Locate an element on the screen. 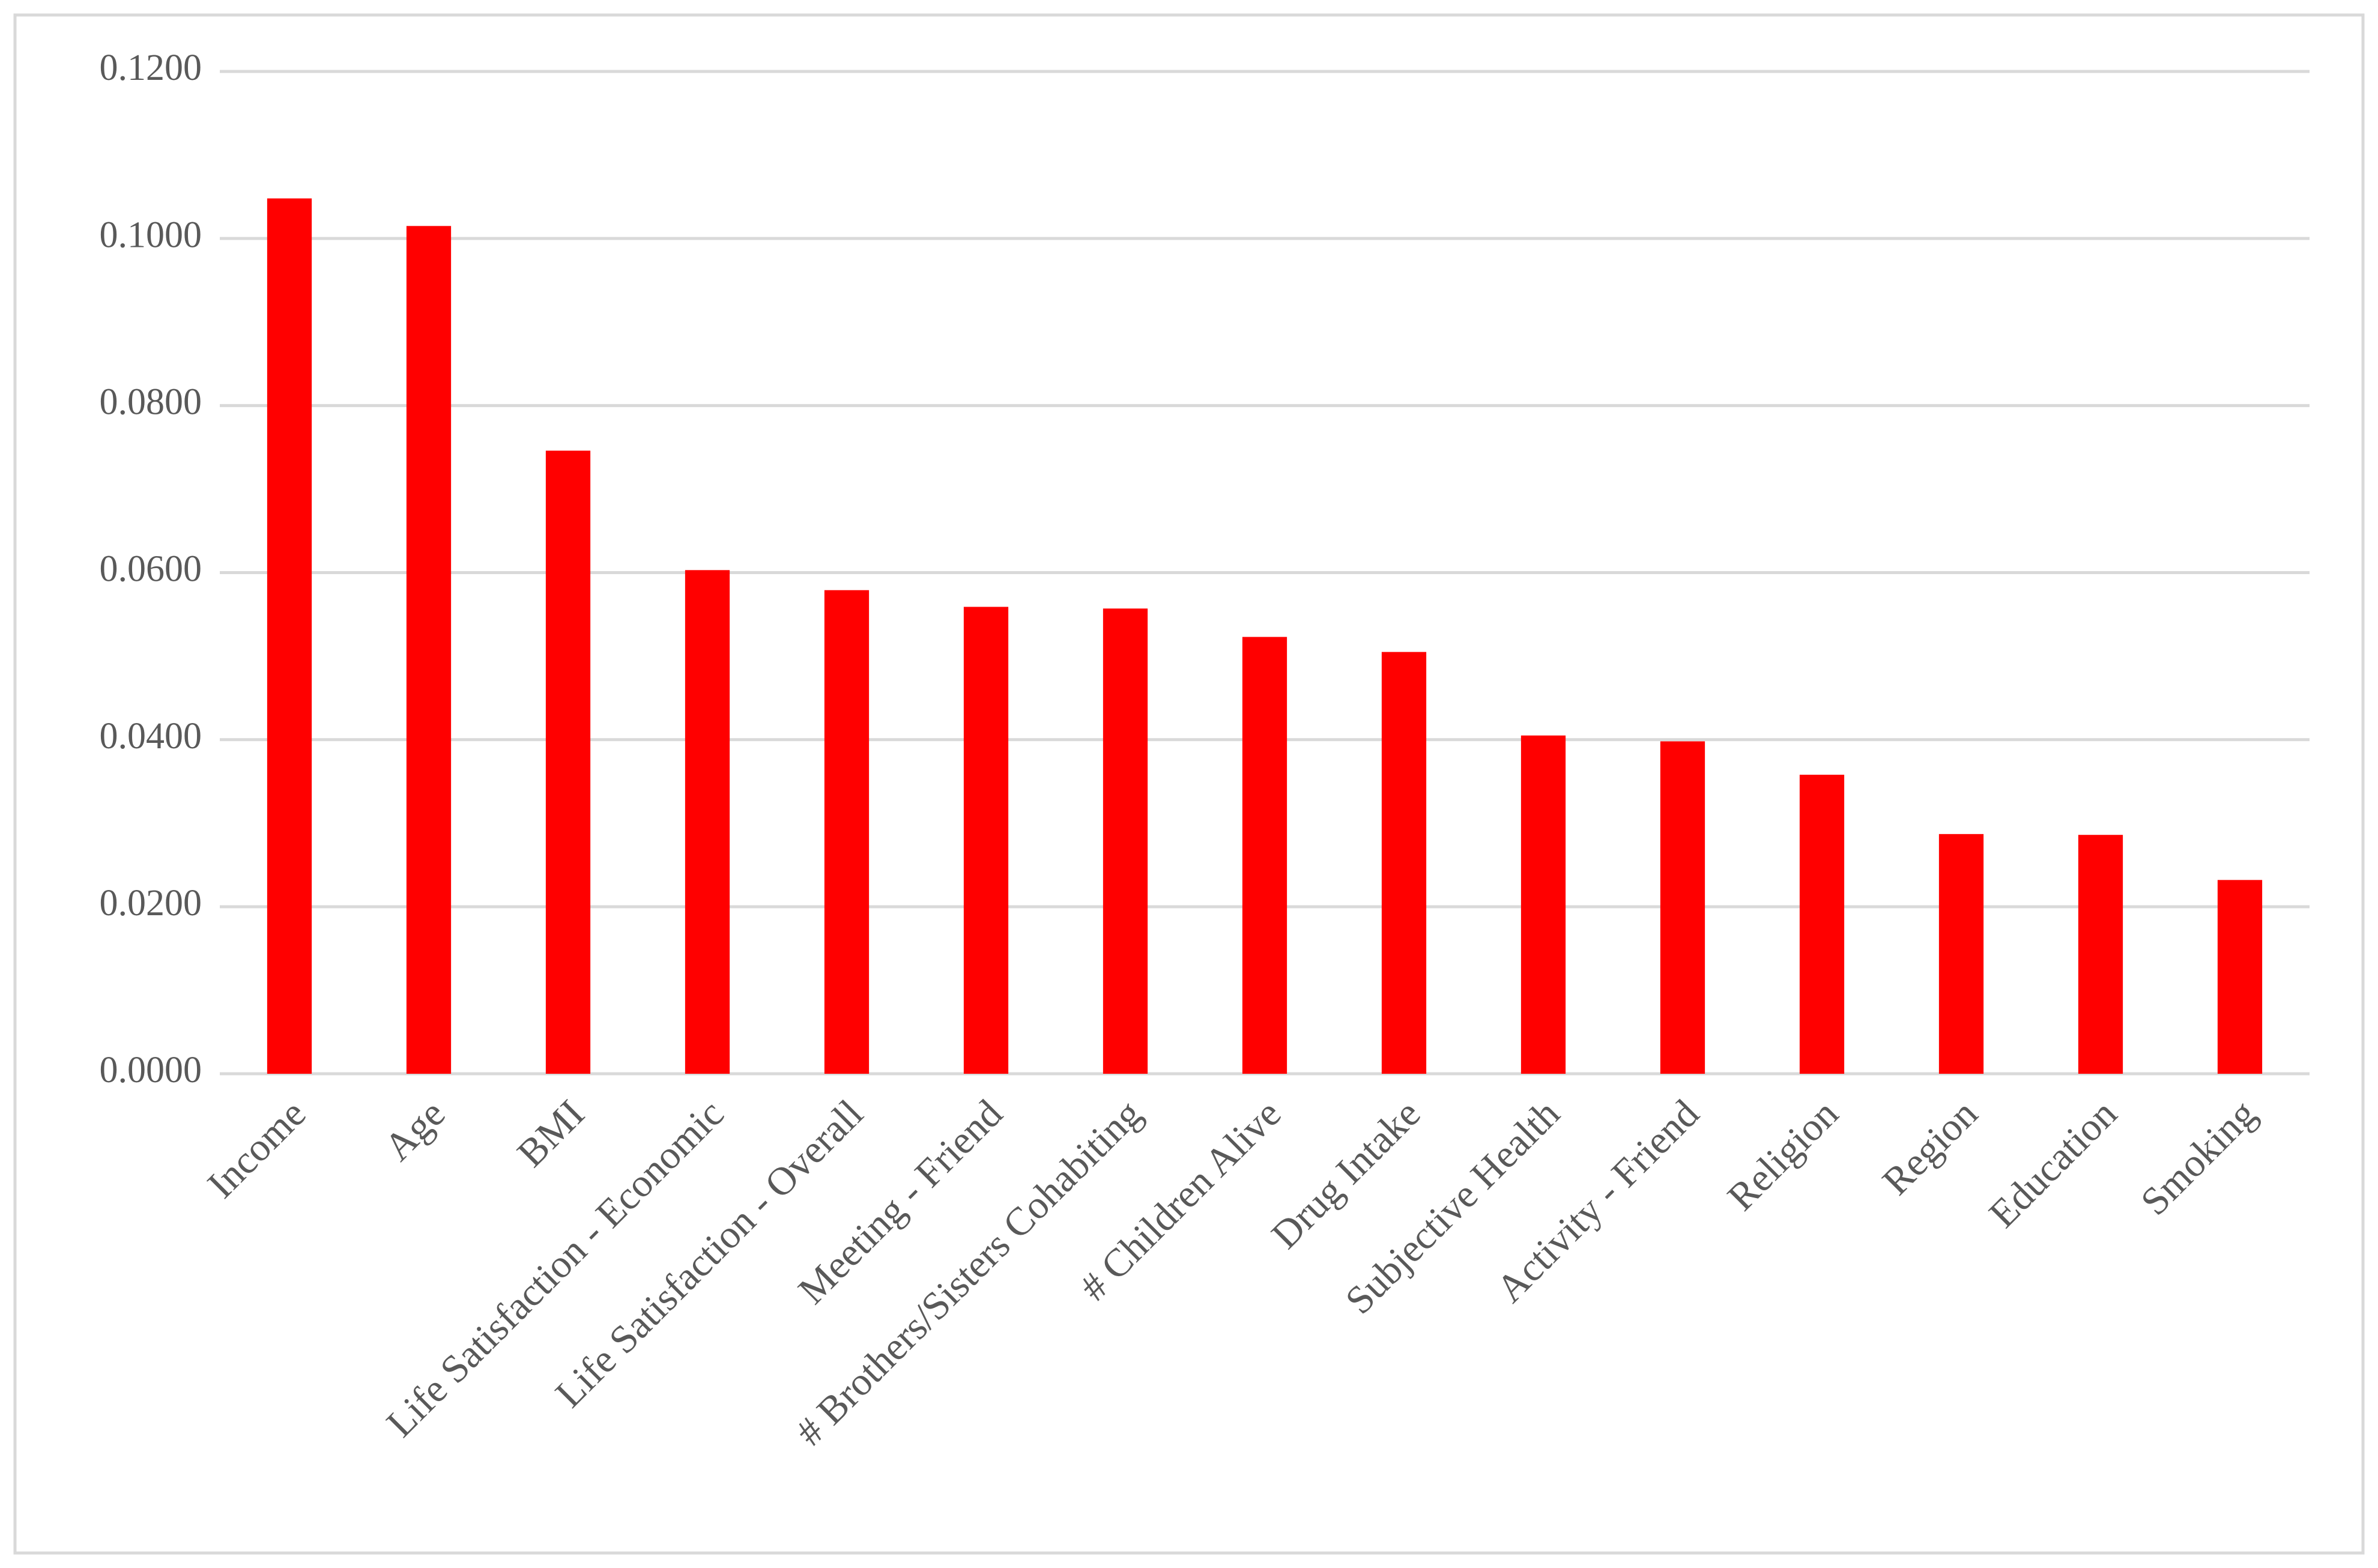 The width and height of the screenshot is (2378, 1568). y-tick-label: 0.1000 is located at coordinates (151, 234).